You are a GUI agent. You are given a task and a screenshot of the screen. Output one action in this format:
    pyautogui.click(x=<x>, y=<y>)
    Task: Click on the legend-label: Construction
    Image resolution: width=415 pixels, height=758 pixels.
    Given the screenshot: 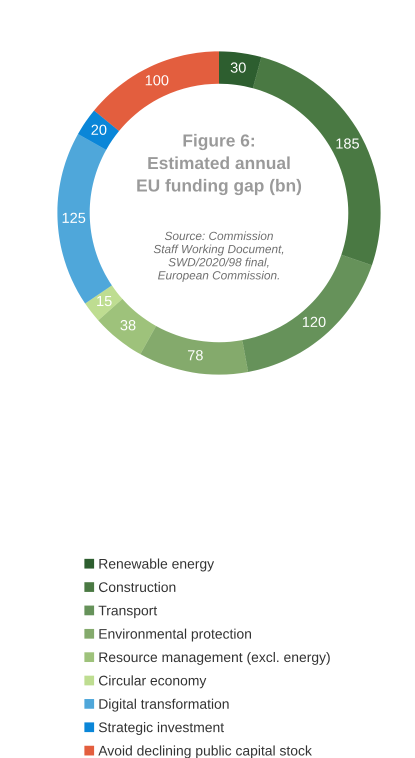 What is the action you would take?
    pyautogui.click(x=137, y=587)
    